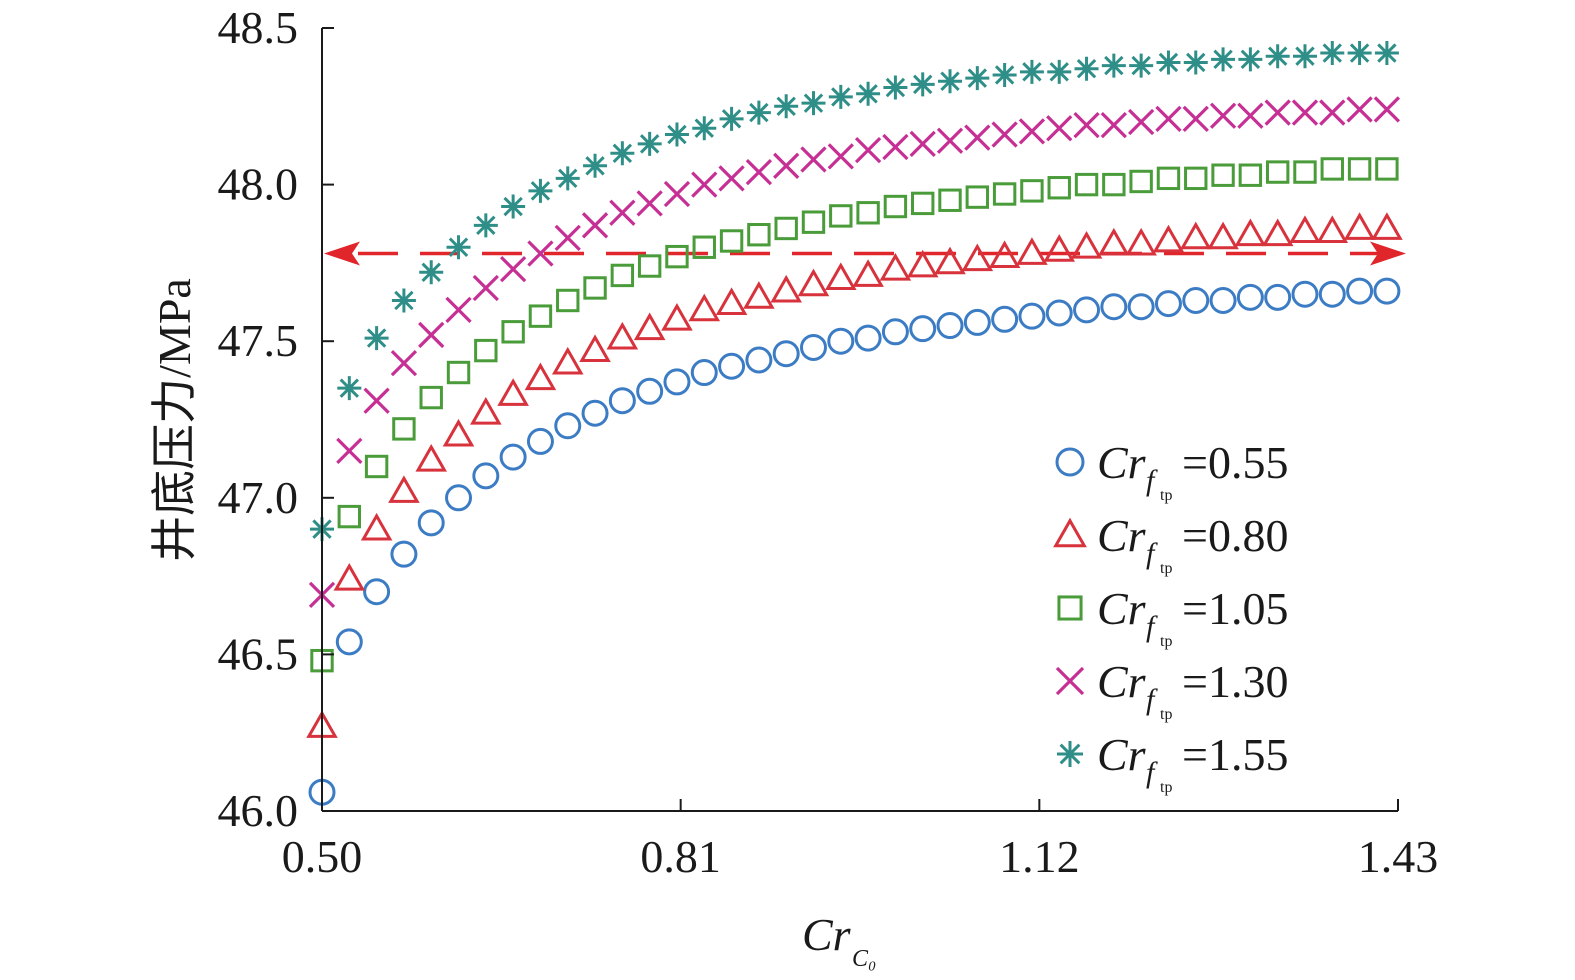  I want to click on reference-line, so click(865, 253).